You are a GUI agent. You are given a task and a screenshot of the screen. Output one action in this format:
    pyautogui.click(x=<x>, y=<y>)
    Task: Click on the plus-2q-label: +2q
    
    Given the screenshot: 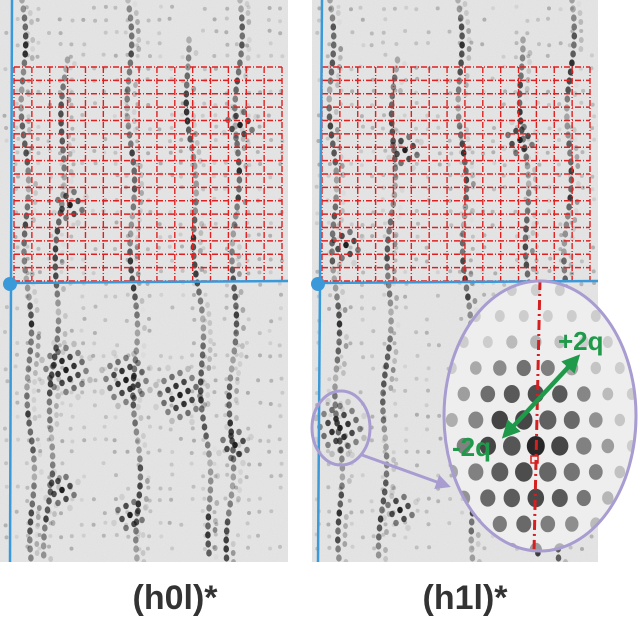 What is the action you would take?
    pyautogui.click(x=581, y=341)
    